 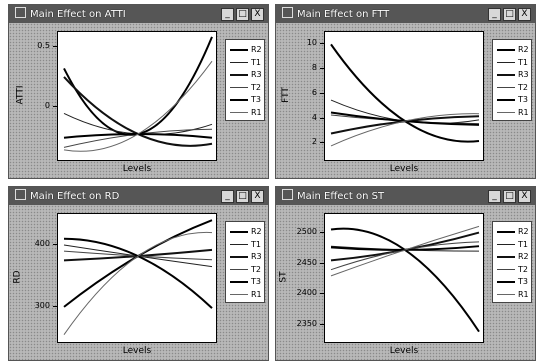 What do you see at coordinates (314, 117) in the screenshot?
I see `y-tick-label: 4` at bounding box center [314, 117].